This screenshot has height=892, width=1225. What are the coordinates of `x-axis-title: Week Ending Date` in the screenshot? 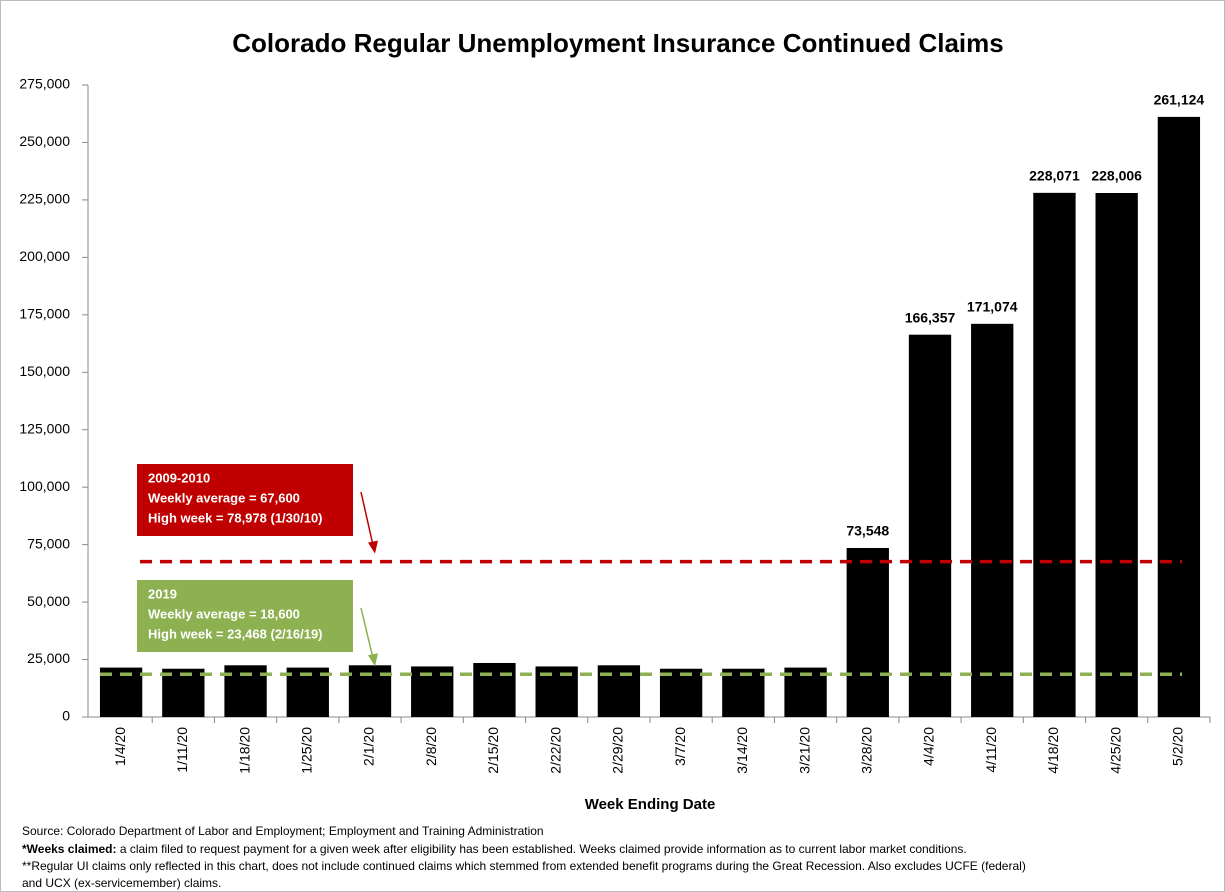 It's located at (650, 804).